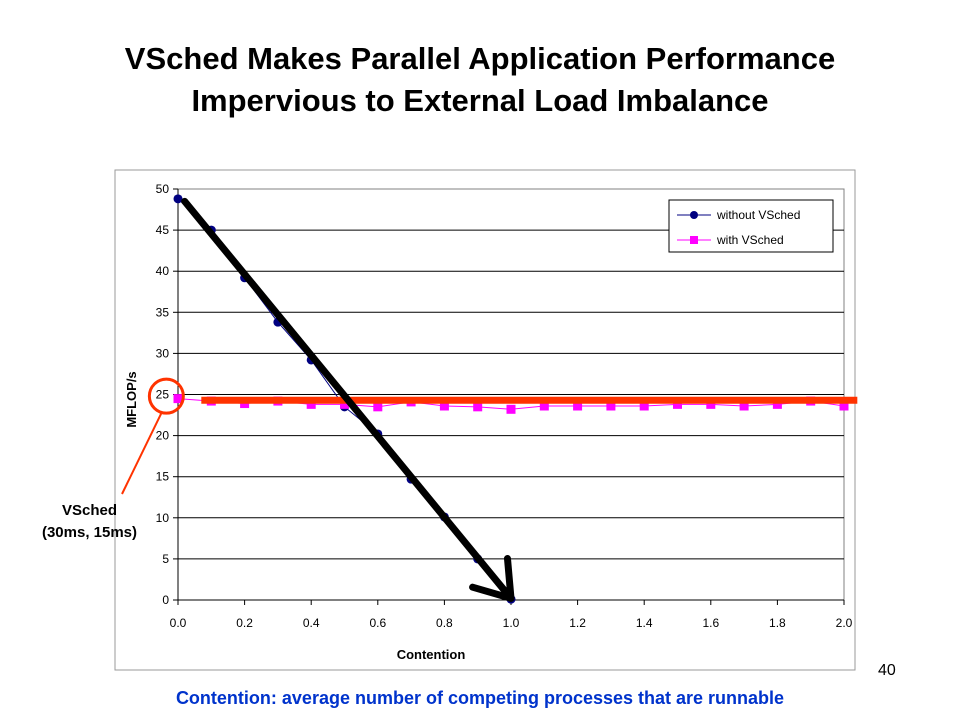 This screenshot has height=720, width=960. Describe the element at coordinates (844, 623) in the screenshot. I see `x-tick-label-2.0: 2.0` at that location.